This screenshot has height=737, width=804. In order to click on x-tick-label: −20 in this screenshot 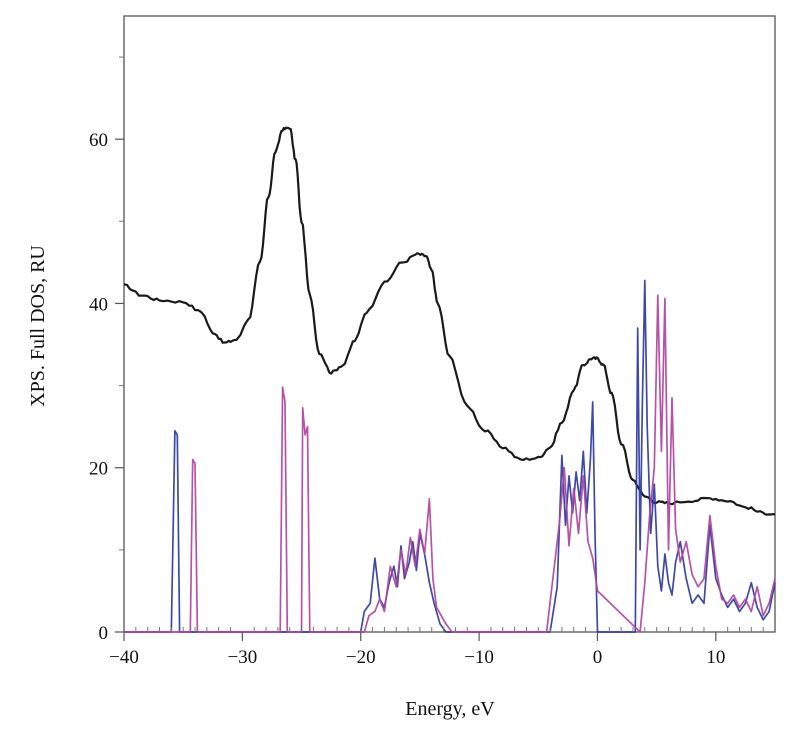, I will do `click(361, 657)`.